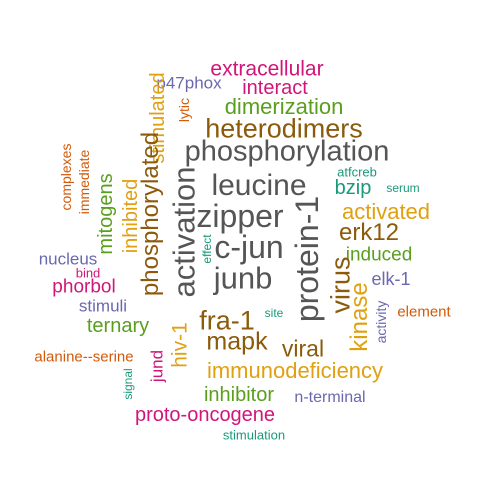  What do you see at coordinates (106, 214) in the screenshot?
I see `word-mitogens: mitogens` at bounding box center [106, 214].